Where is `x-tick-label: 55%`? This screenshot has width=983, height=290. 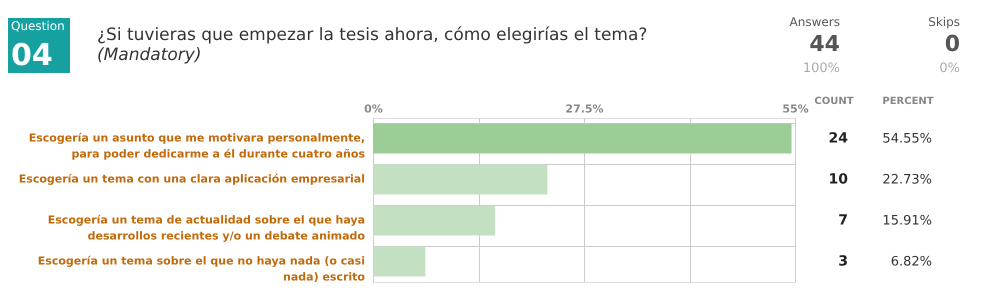 x-tick-label: 55% is located at coordinates (795, 109).